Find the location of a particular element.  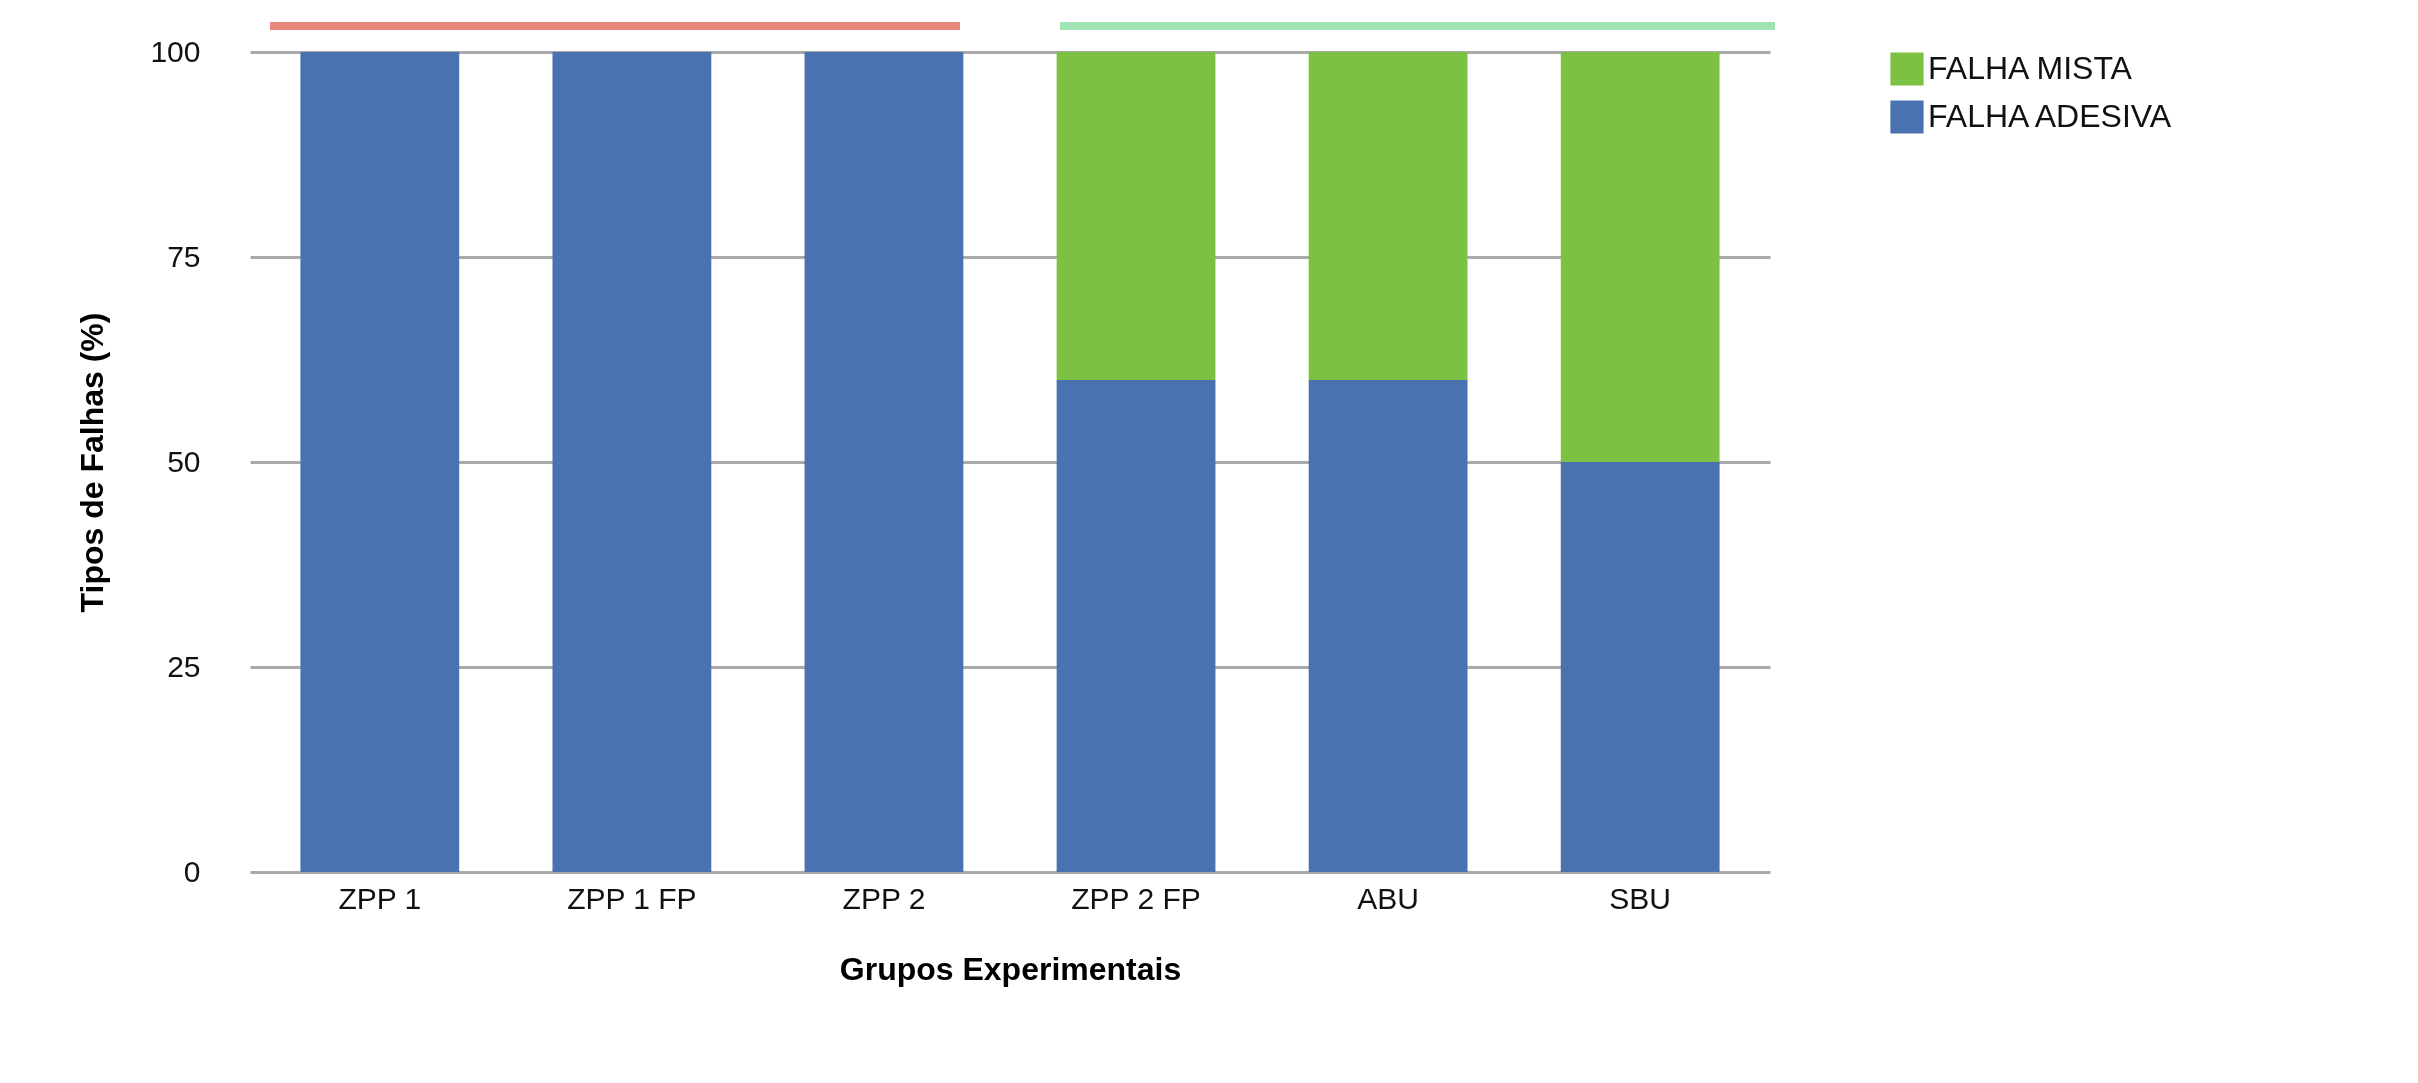

y-tick-label: 0 is located at coordinates (192, 871).